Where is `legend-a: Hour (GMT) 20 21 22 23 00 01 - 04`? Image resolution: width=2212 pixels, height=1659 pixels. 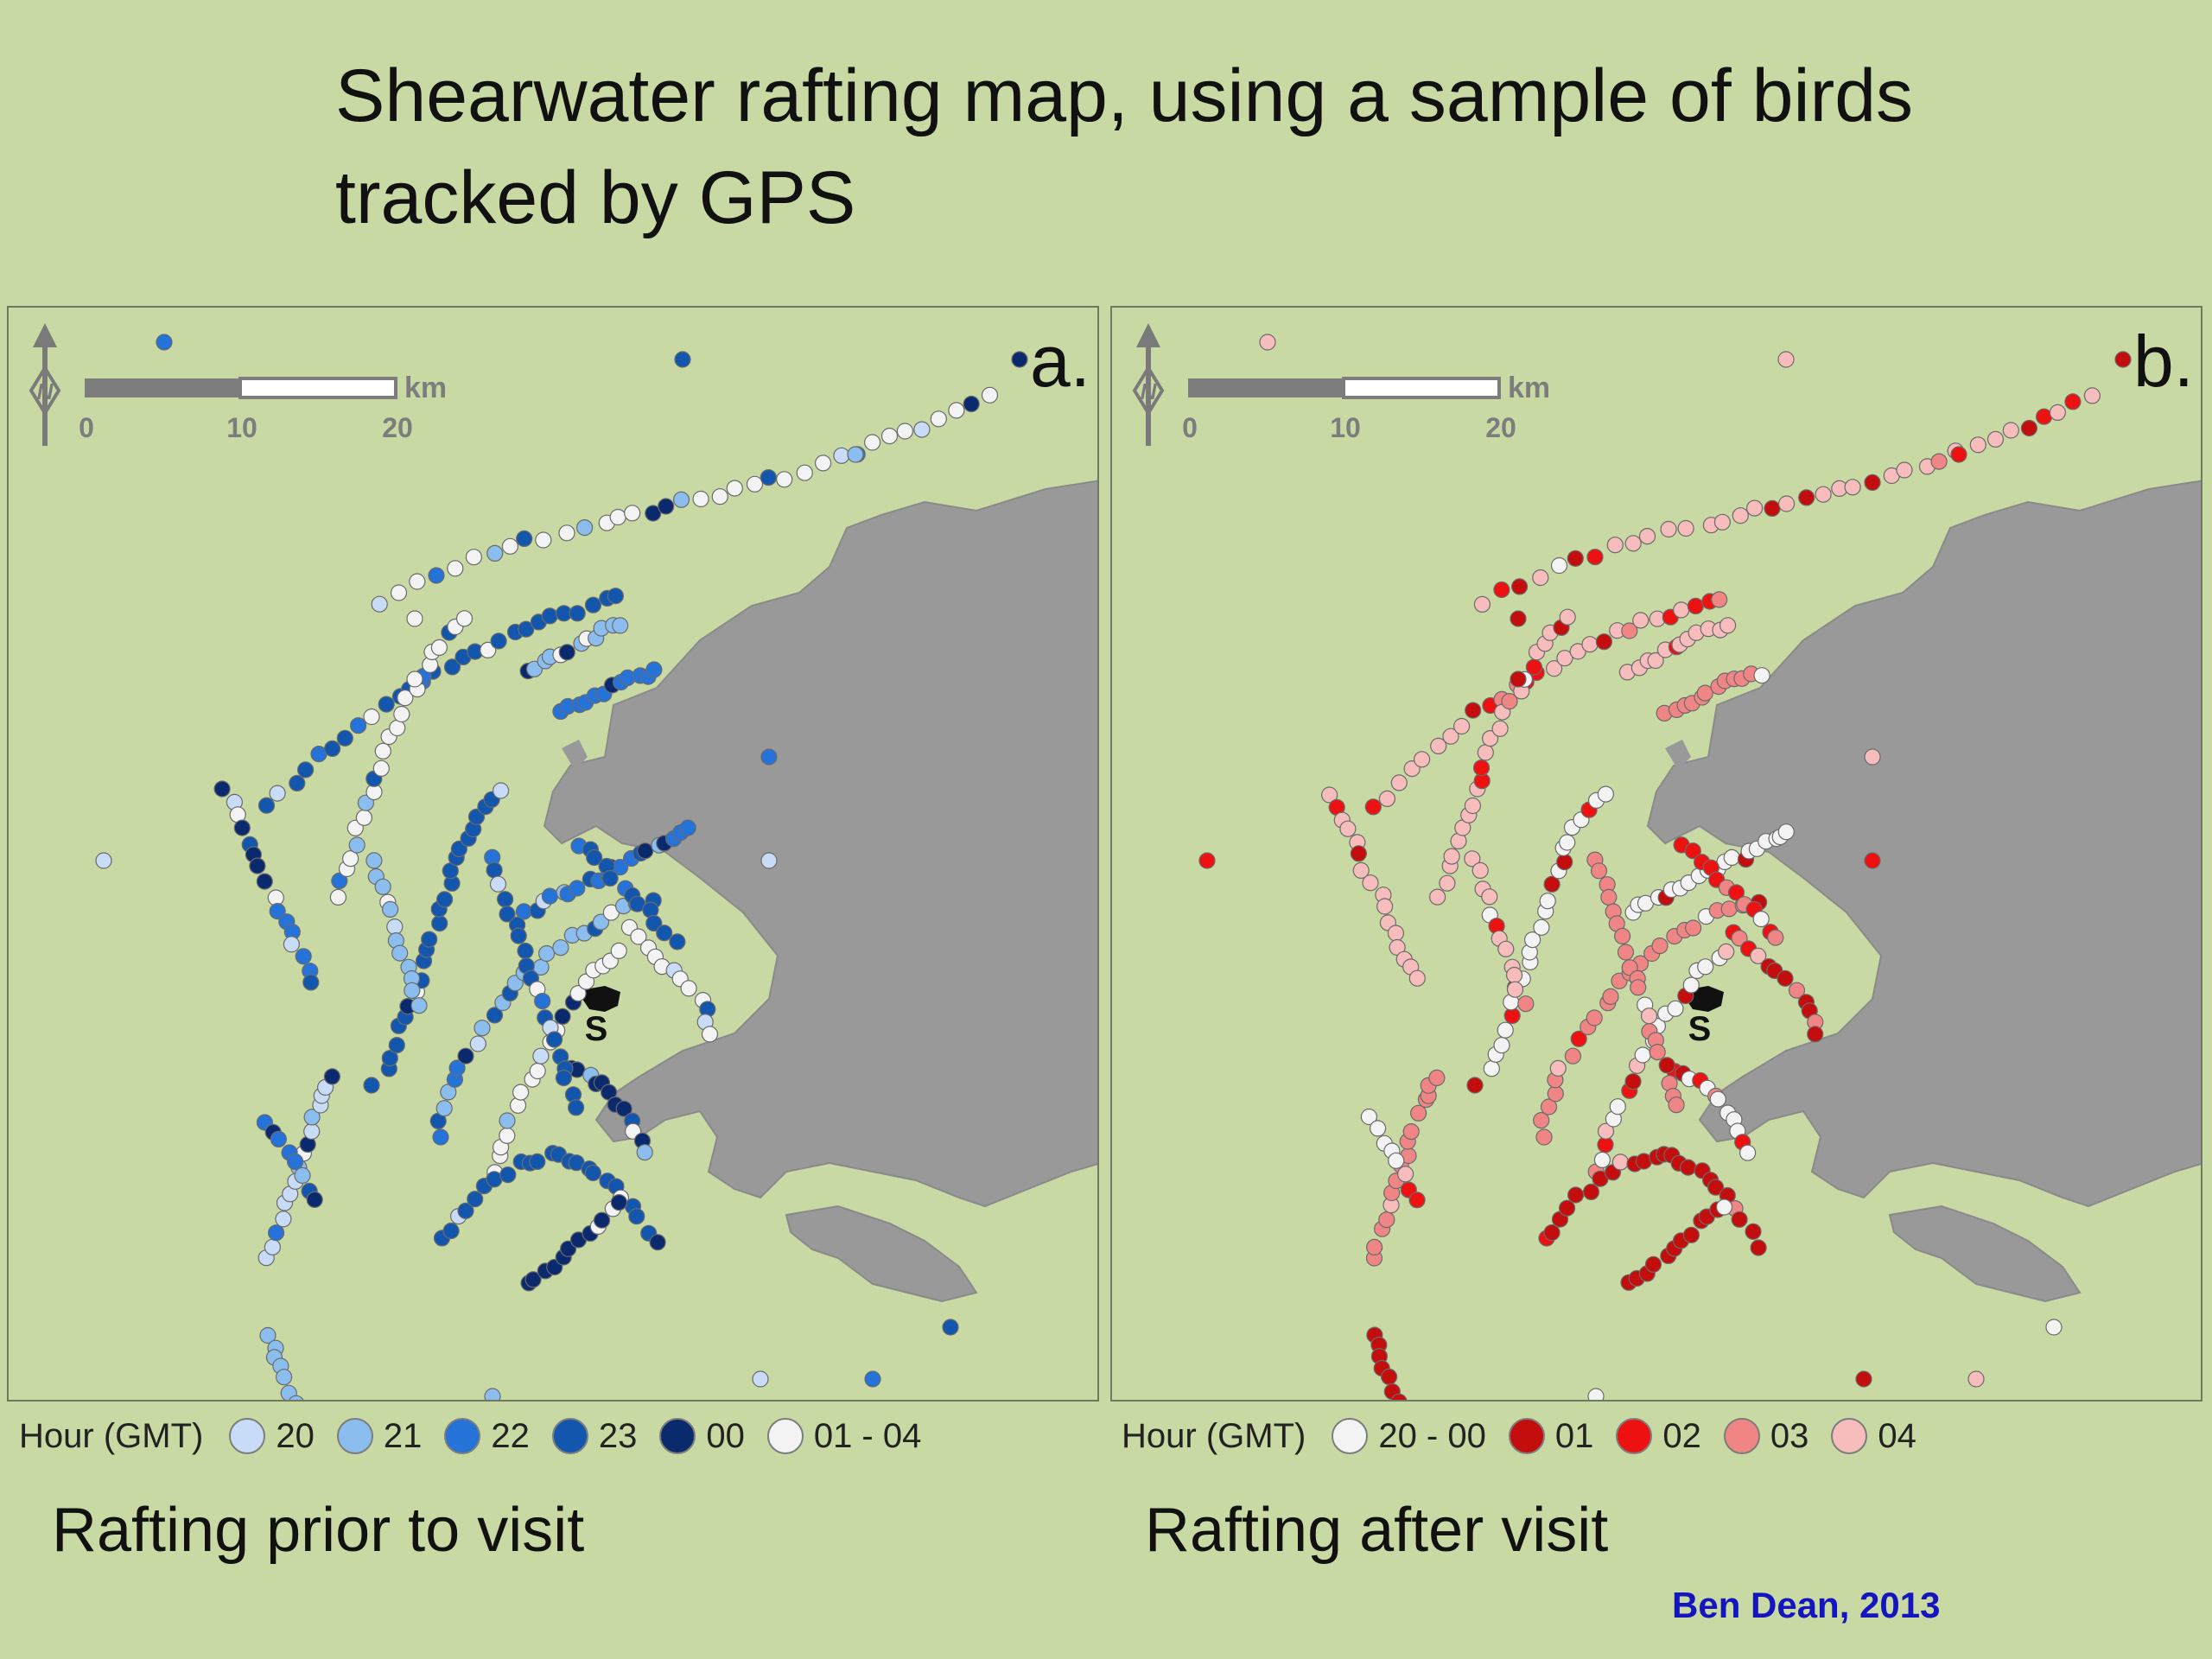
legend-a: Hour (GMT) 20 21 22 23 00 01 - 04 is located at coordinates (481, 1436).